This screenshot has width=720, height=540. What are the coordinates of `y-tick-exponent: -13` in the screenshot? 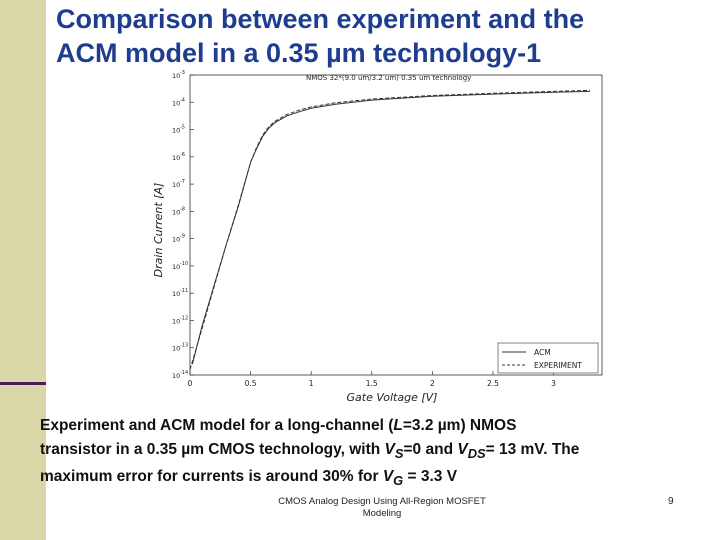 It's located at (184, 346).